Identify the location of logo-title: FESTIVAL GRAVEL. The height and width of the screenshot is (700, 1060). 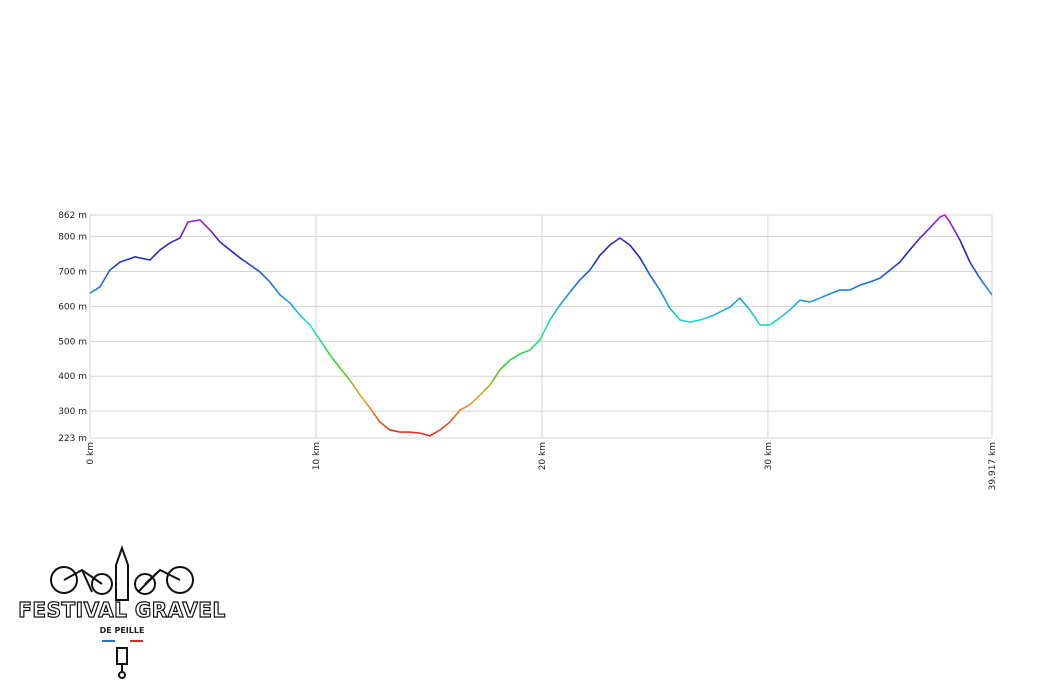
(121, 610).